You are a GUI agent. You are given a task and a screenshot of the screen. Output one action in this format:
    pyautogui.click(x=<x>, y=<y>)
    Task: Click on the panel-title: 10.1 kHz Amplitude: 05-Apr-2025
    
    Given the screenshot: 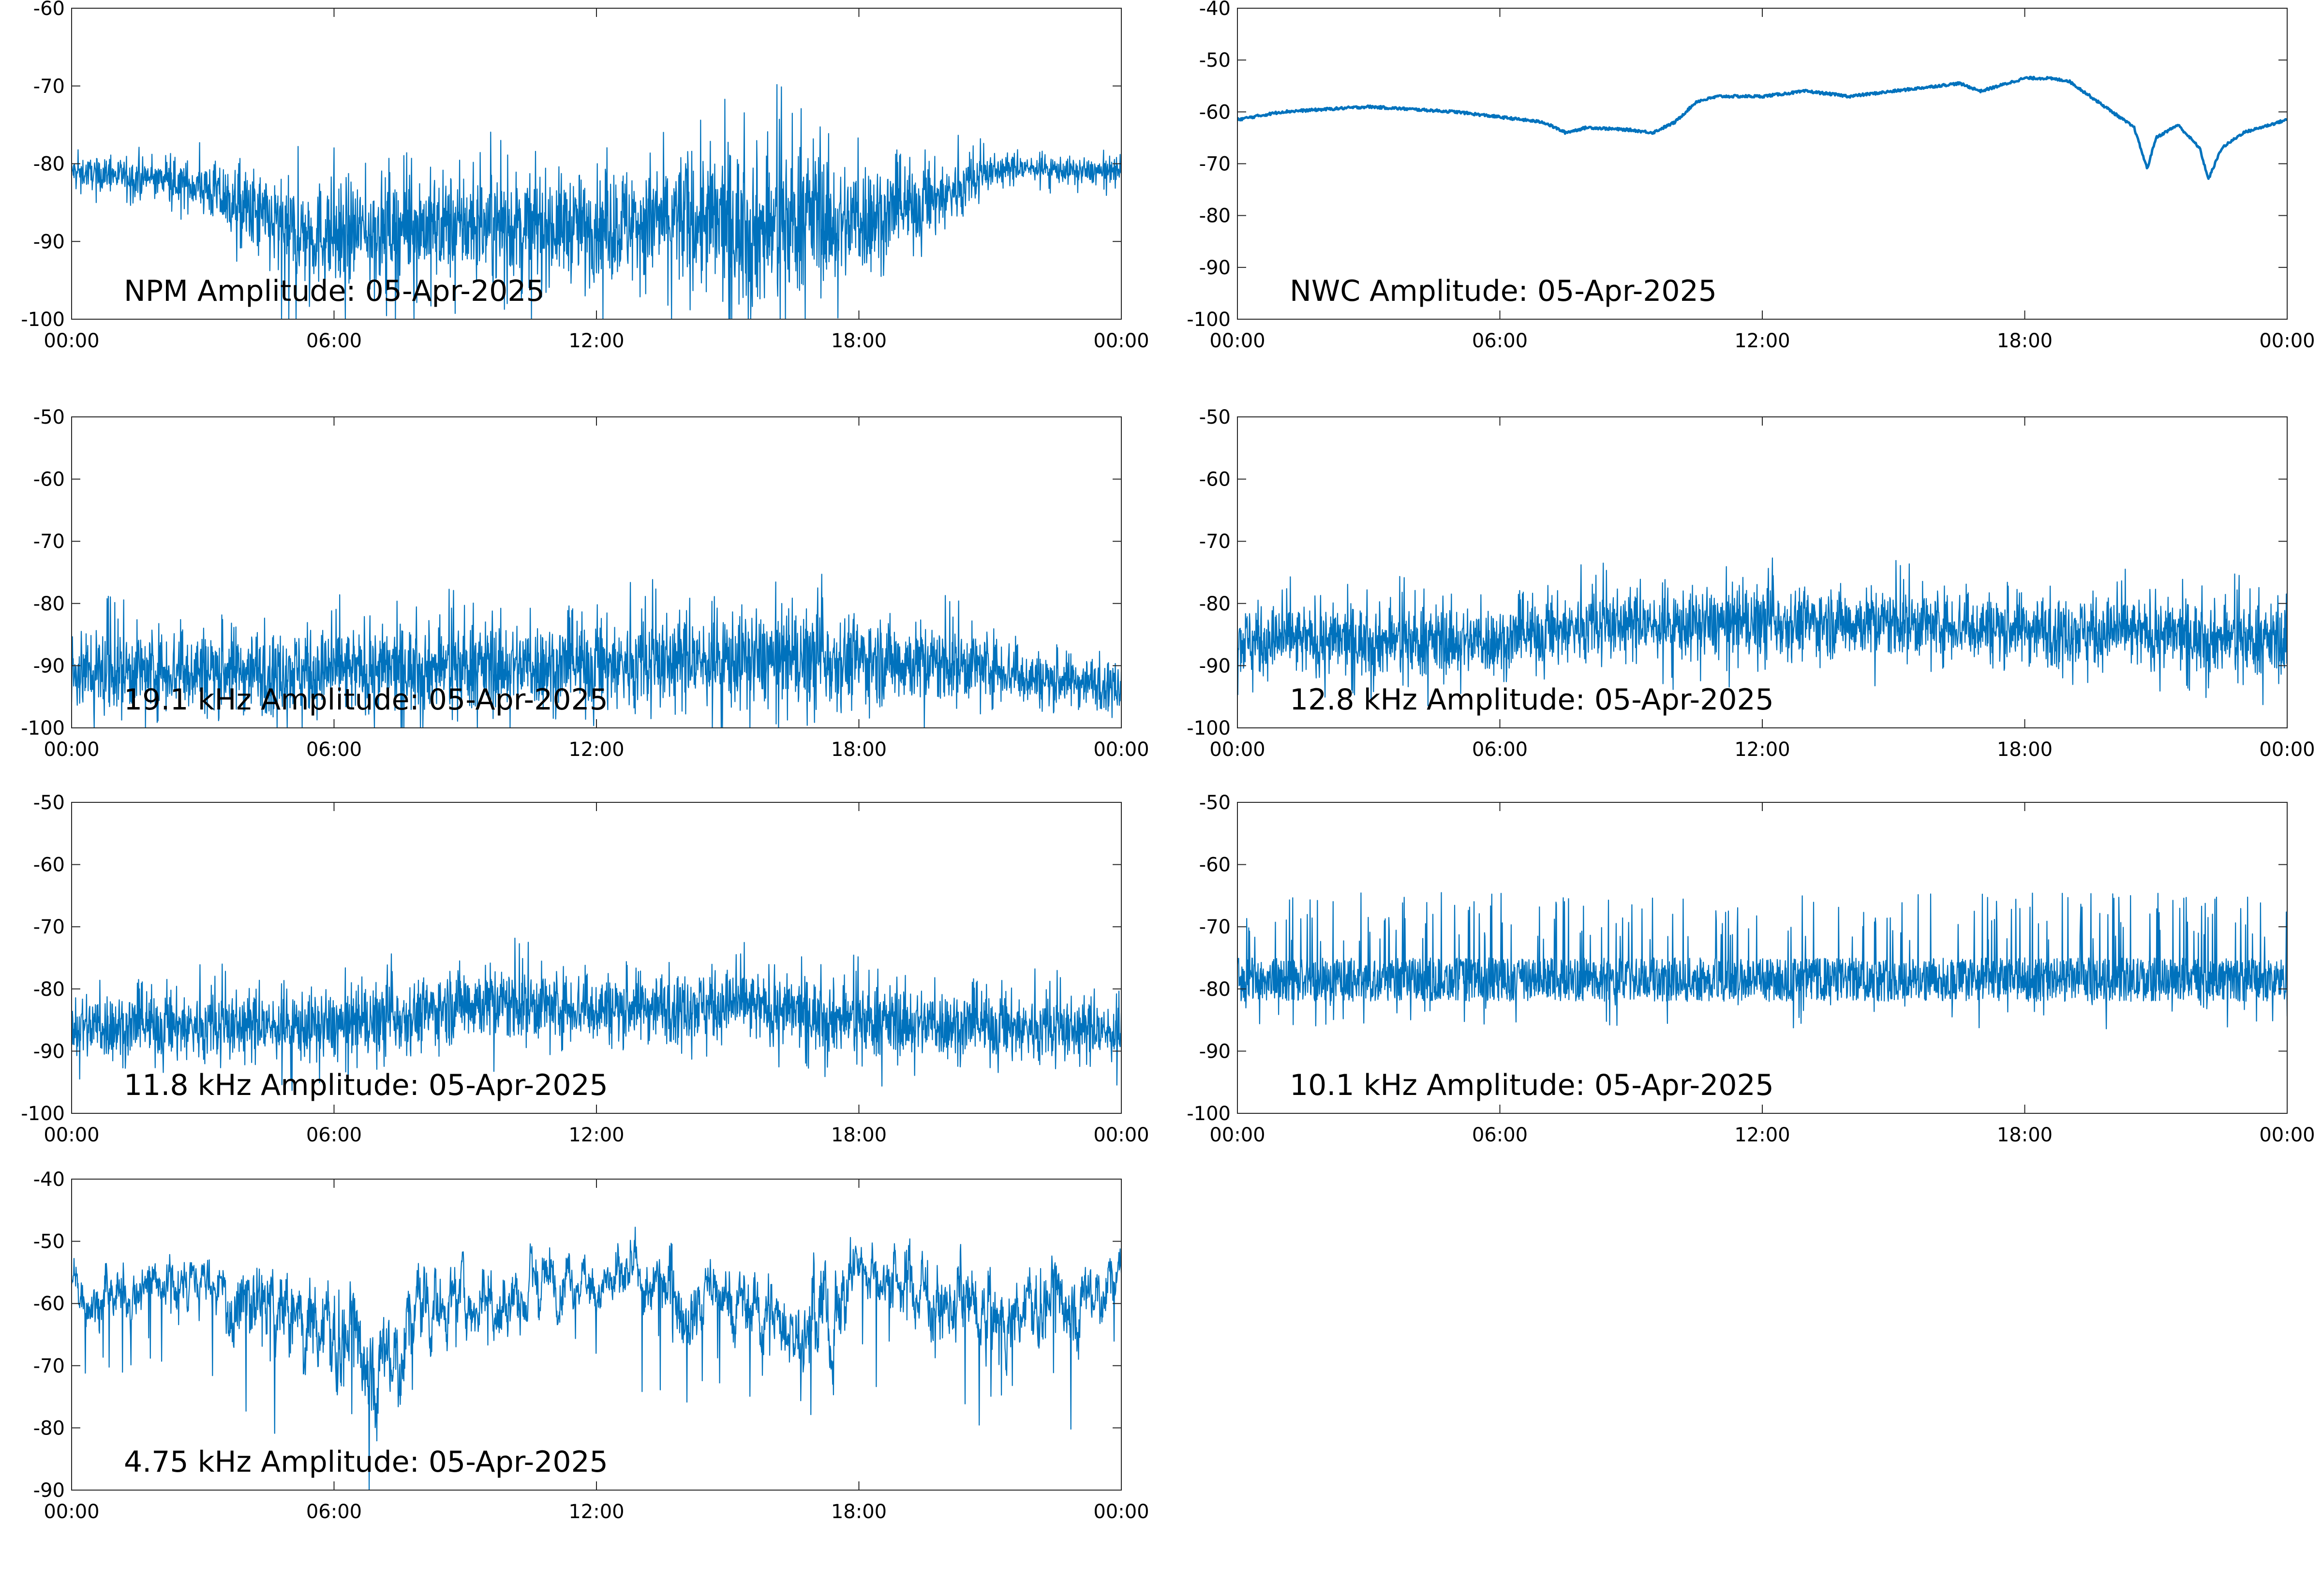 What is the action you would take?
    pyautogui.click(x=1532, y=1085)
    